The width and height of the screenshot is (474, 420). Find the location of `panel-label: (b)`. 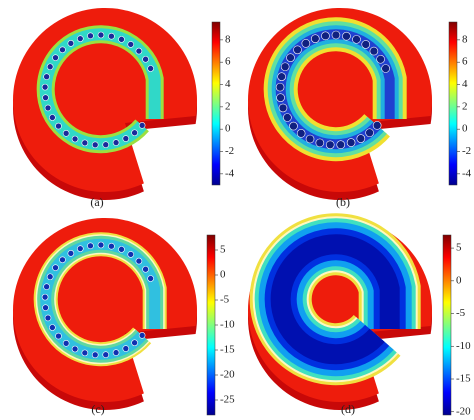

panel-label: (b) is located at coordinates (343, 202).